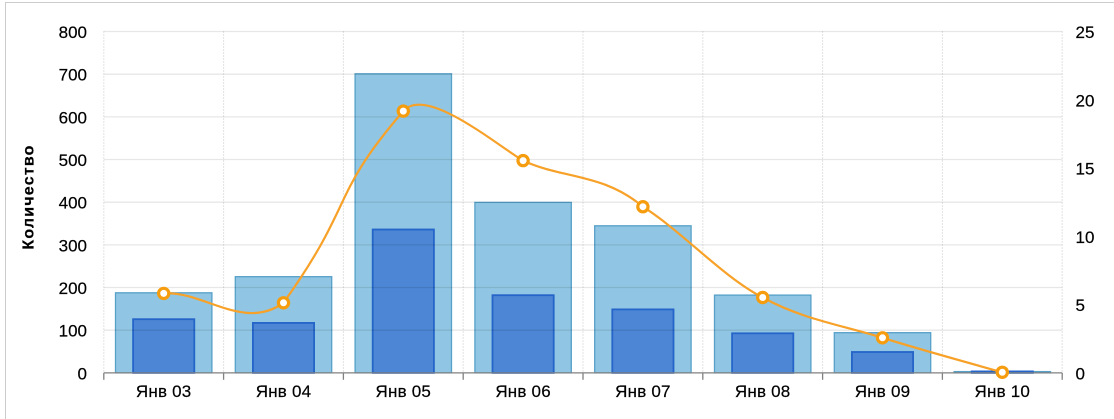 This screenshot has height=419, width=1114. Describe the element at coordinates (73, 32) in the screenshot. I see `svg-text: 800` at that location.